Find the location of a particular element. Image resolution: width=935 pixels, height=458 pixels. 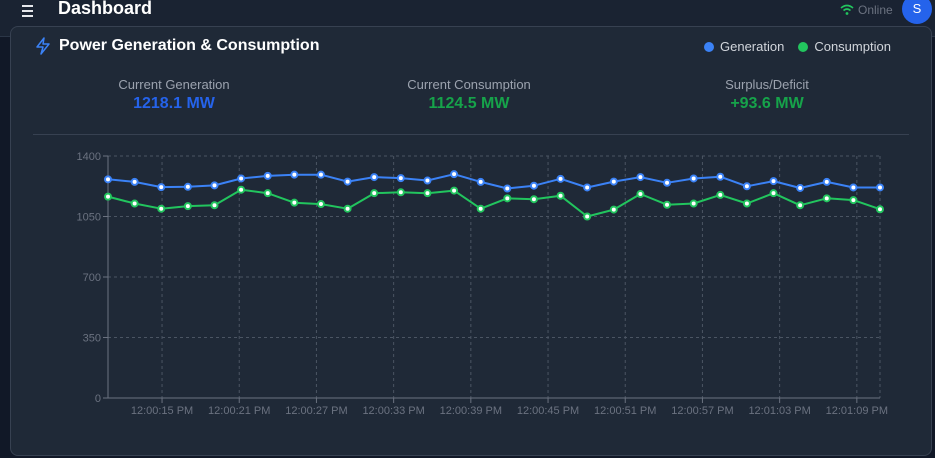

legend-item-generation: Generation is located at coordinates (744, 46).